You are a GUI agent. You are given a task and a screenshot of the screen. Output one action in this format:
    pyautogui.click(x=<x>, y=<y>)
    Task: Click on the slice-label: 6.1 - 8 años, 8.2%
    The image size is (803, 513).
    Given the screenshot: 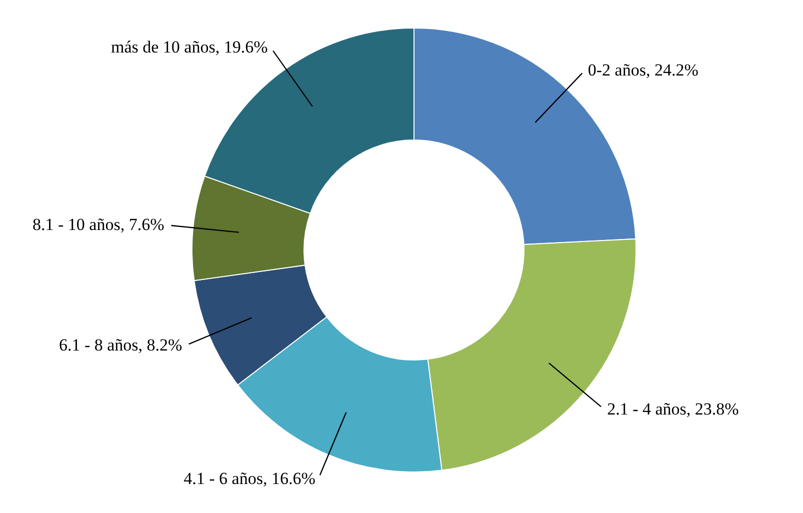 What is the action you would take?
    pyautogui.click(x=120, y=345)
    